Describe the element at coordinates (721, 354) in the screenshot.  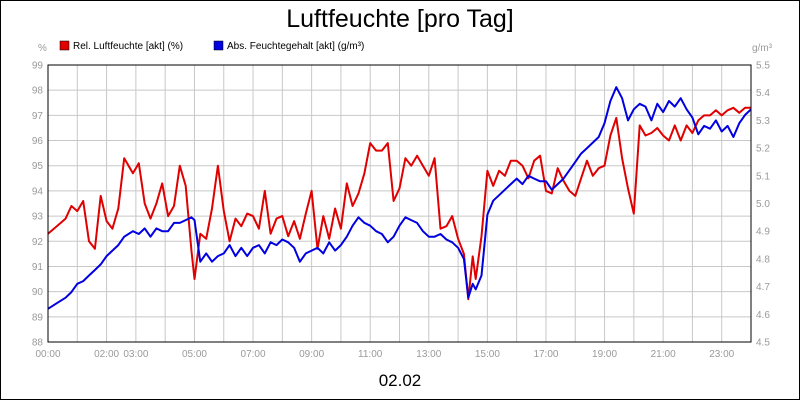
I see `x-tick: 23:00` at that location.